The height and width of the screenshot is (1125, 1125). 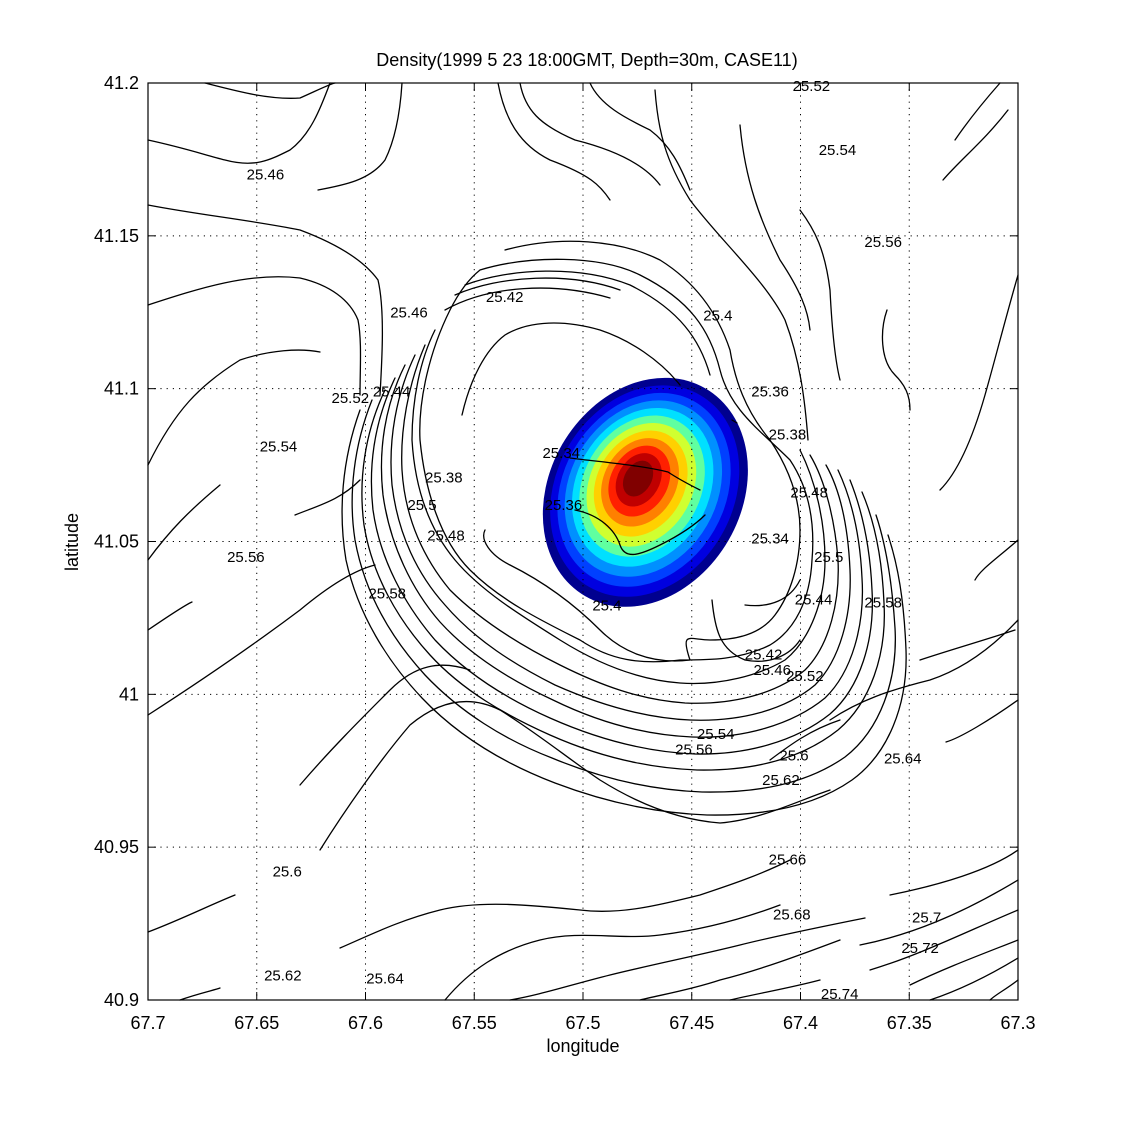 What do you see at coordinates (121, 83) in the screenshot?
I see `y-tick-label: 41.2` at bounding box center [121, 83].